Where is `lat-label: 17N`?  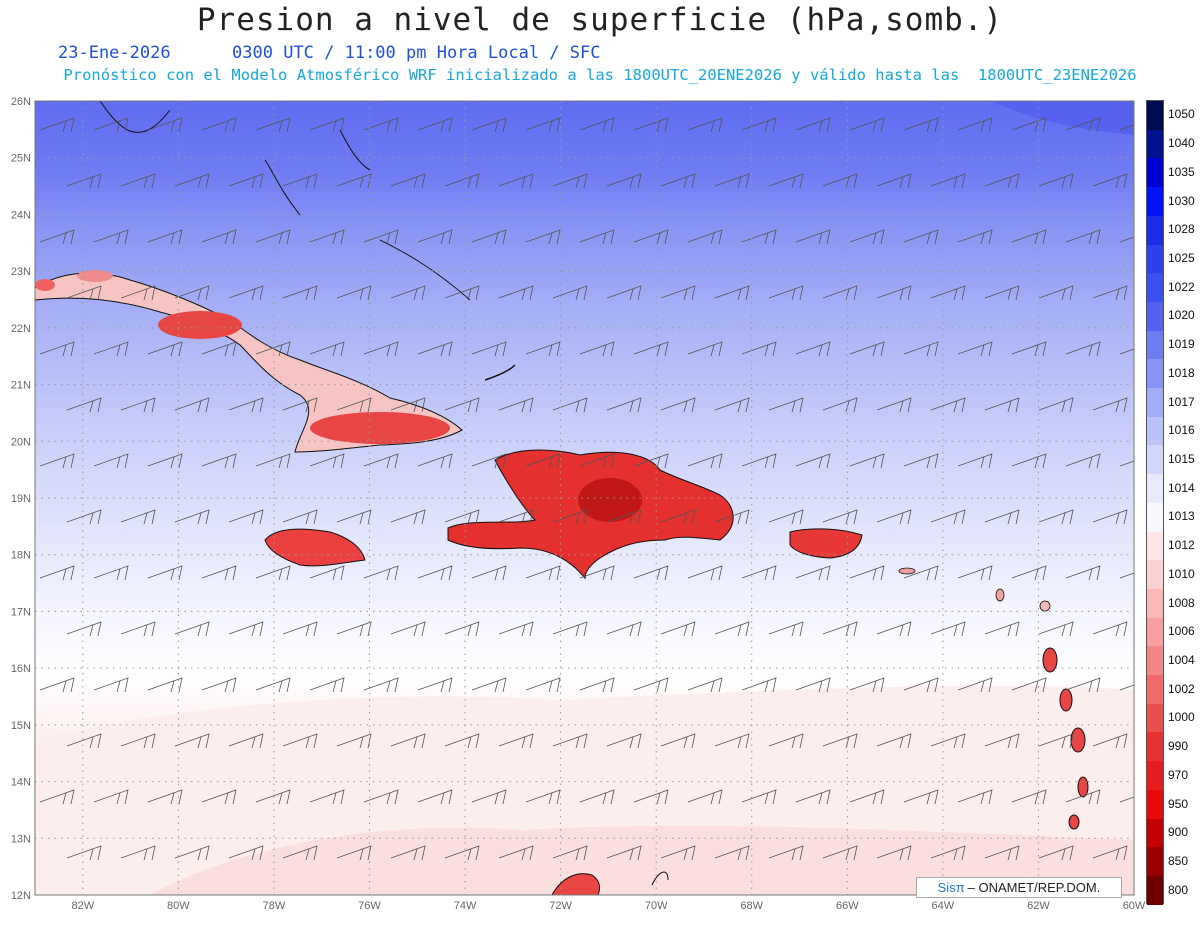
lat-label: 17N is located at coordinates (21, 612).